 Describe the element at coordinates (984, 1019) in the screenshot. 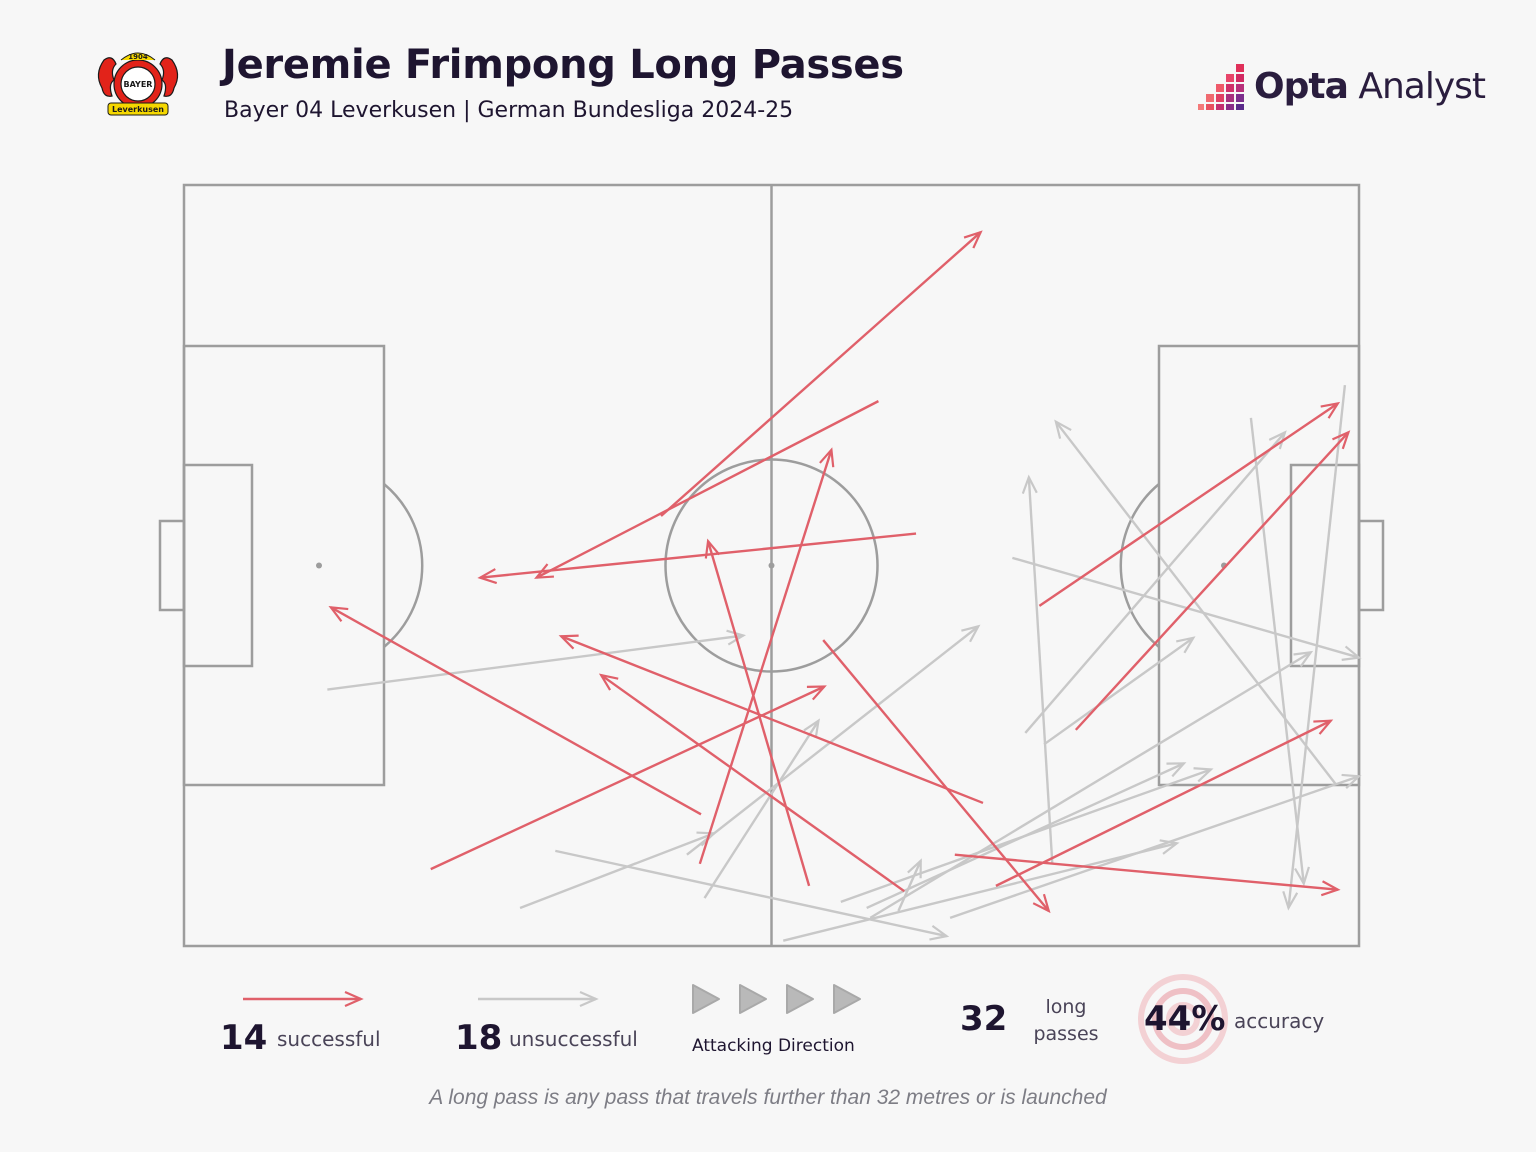

I see `long-passes-count: 32` at that location.